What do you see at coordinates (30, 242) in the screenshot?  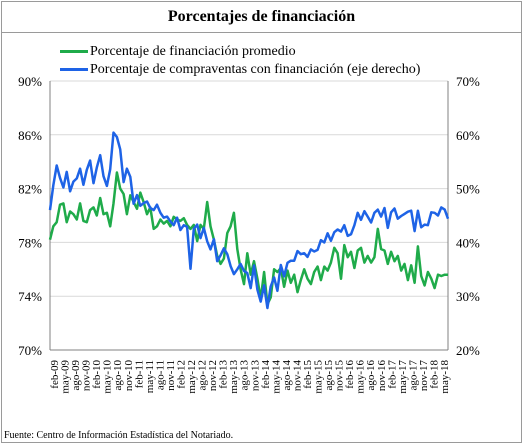 I see `left-tick-label: 78%` at bounding box center [30, 242].